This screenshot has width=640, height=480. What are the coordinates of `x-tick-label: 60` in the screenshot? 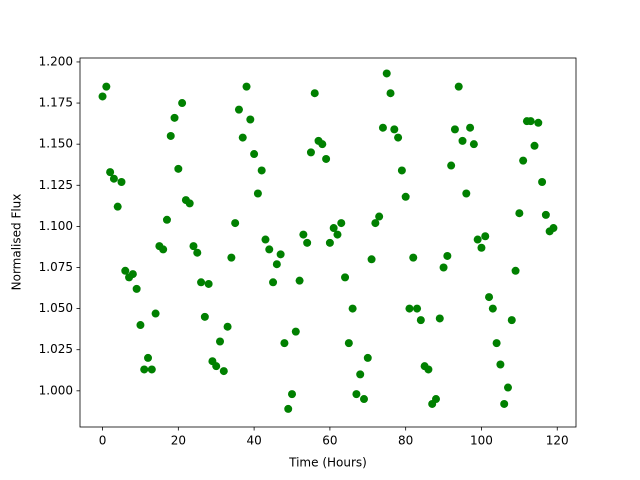 It's located at (329, 441).